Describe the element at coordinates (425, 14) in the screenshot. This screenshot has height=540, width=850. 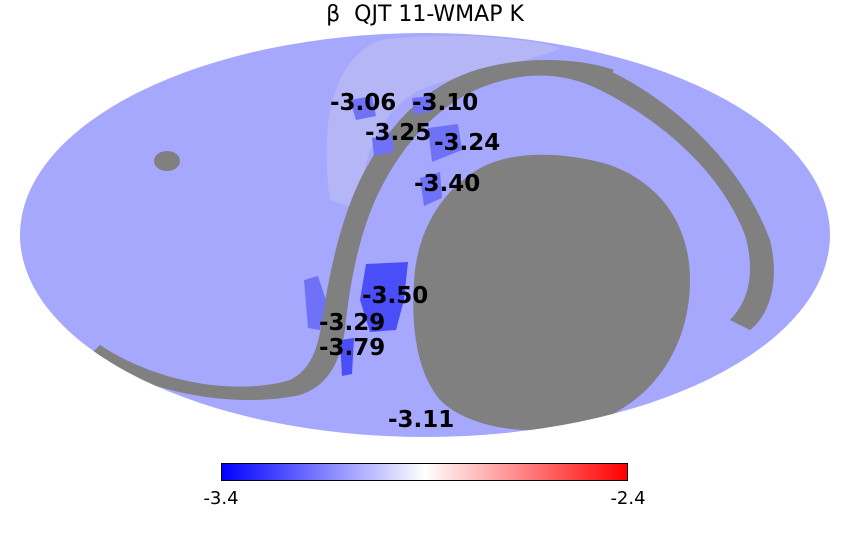
I see `map-title: β QJT 11-WMAP K` at that location.